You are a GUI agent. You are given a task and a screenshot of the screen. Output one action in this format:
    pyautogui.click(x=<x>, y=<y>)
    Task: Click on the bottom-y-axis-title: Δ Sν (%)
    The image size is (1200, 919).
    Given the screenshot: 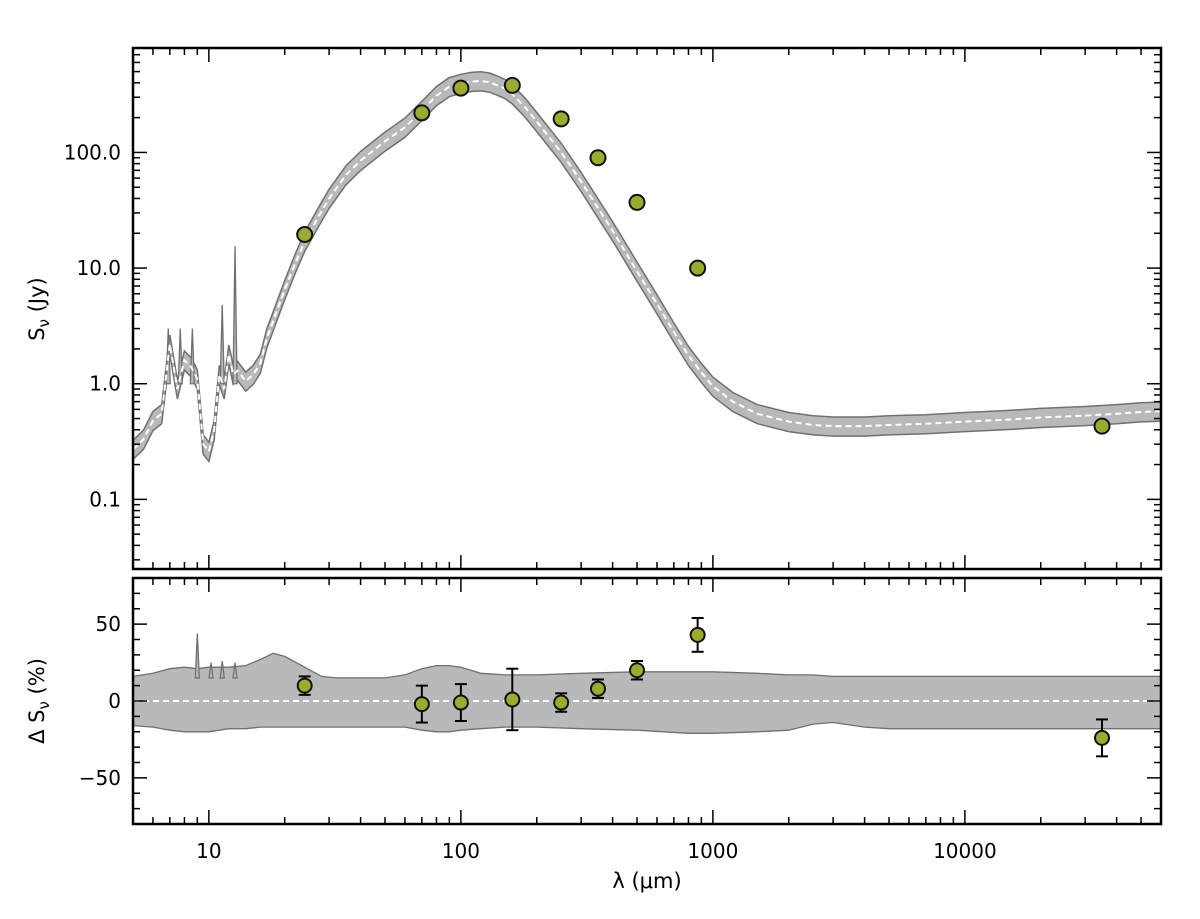 What is the action you would take?
    pyautogui.click(x=39, y=701)
    